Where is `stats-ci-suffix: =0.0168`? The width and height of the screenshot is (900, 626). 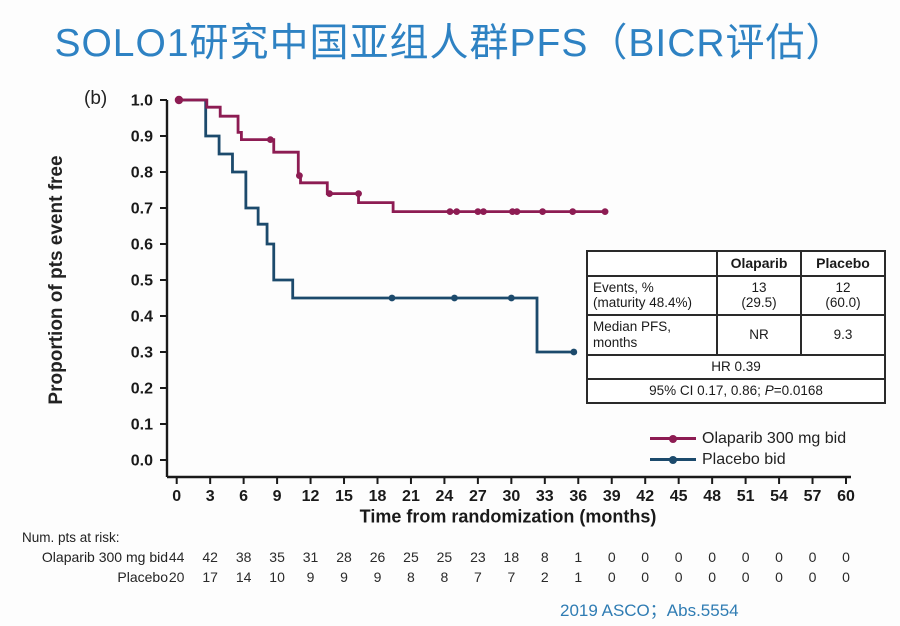
stats-ci-suffix: =0.0168 is located at coordinates (798, 391).